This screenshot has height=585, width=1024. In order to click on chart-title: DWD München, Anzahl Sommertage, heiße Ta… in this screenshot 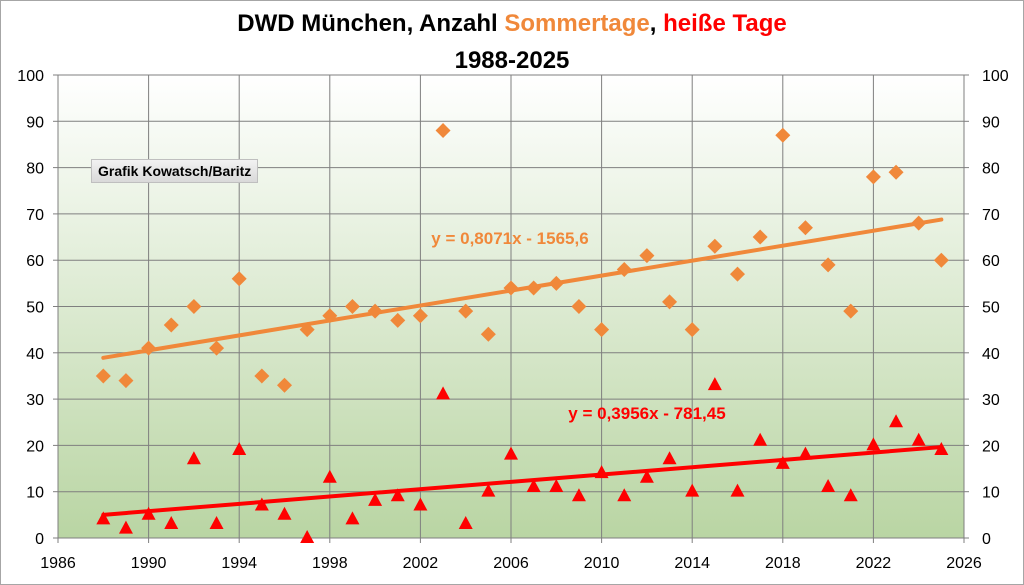, I will do `click(512, 24)`.